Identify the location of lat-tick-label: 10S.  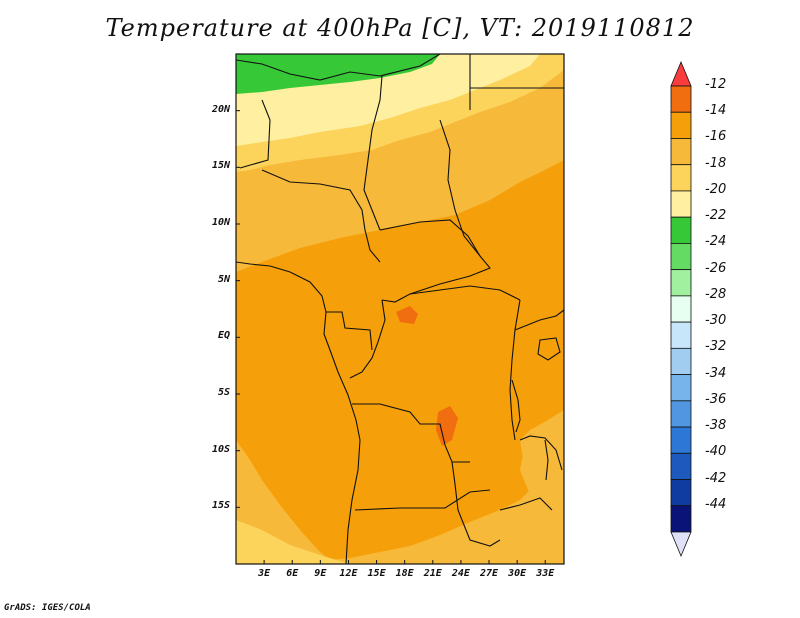
(220, 449).